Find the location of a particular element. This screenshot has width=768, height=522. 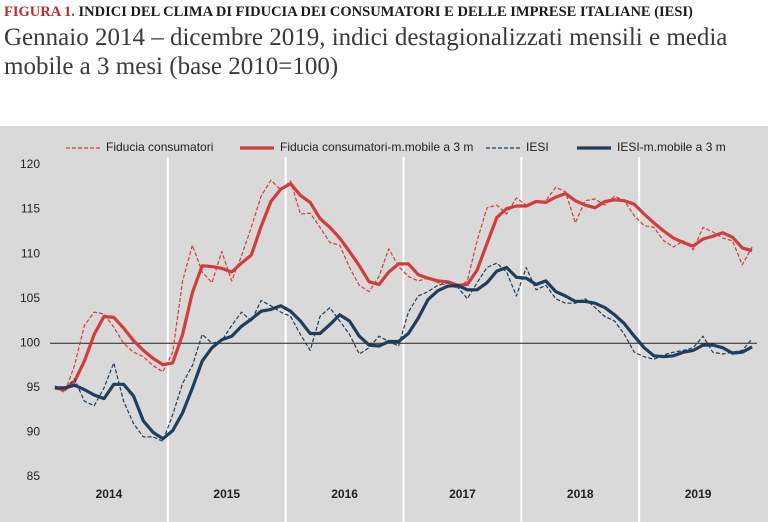

legend-label: IESI is located at coordinates (537, 147).